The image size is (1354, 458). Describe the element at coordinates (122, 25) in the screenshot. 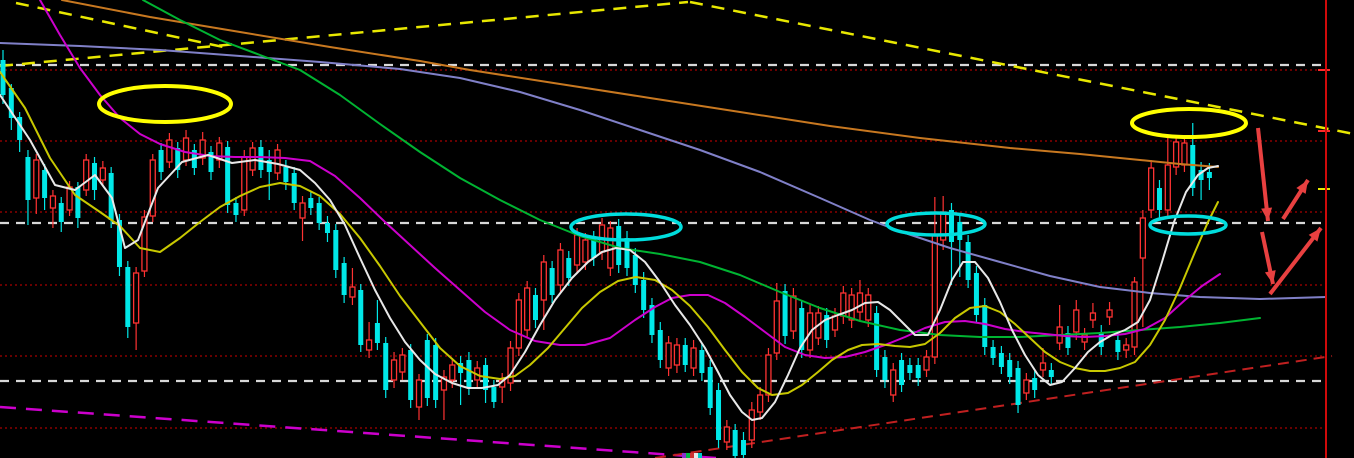

I see `yellow-dashed-topleft` at that location.